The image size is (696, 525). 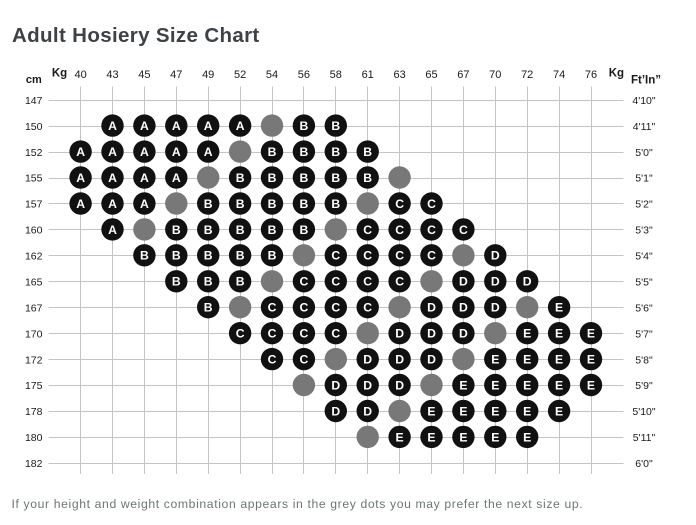 I want to click on svg-text: 5'0", so click(x=644, y=153).